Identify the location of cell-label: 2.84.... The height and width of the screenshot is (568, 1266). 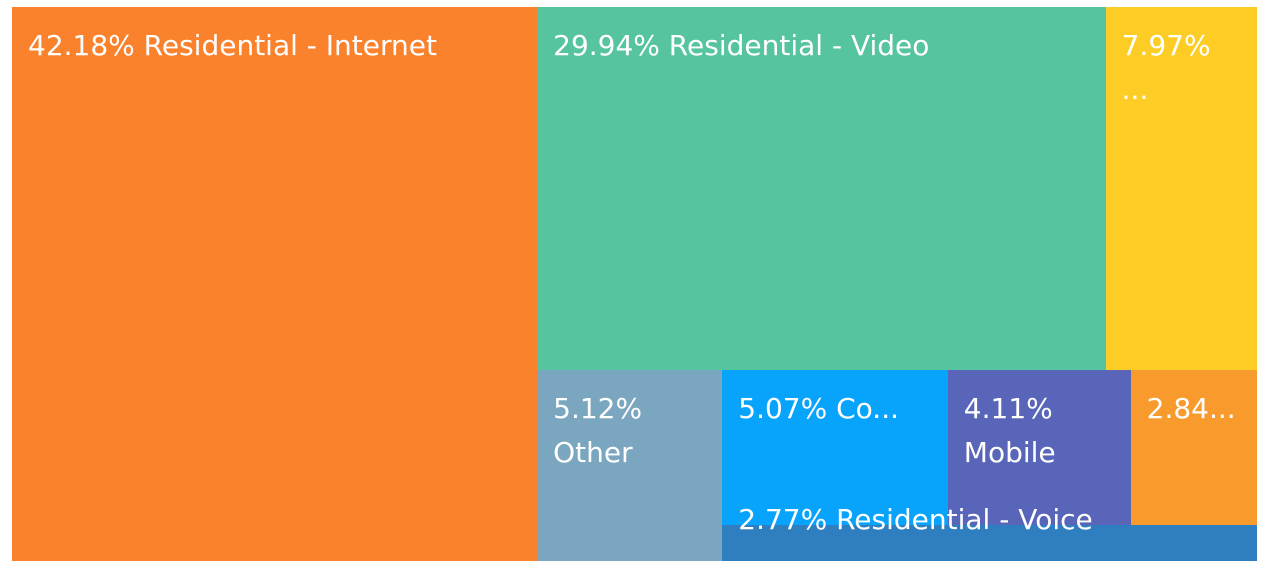
(1191, 409).